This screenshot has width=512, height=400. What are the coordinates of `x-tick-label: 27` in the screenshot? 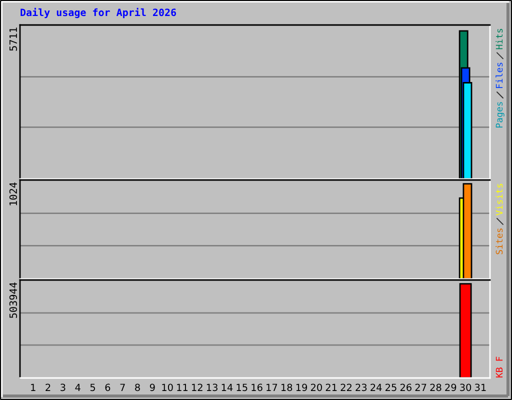 It's located at (420, 387).